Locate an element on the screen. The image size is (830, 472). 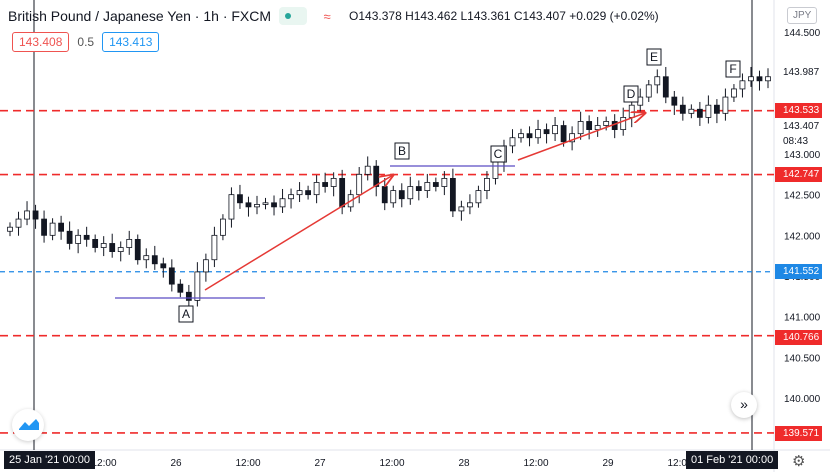
y-tick-label-0: 144.500 is located at coordinates (802, 33).